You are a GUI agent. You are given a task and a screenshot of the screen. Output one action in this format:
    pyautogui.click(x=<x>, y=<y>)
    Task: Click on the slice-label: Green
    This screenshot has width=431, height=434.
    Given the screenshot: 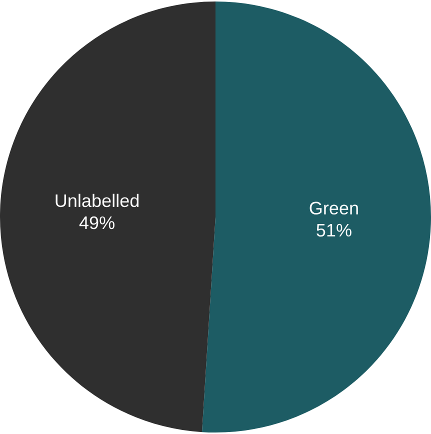 What is the action you would take?
    pyautogui.click(x=334, y=208)
    